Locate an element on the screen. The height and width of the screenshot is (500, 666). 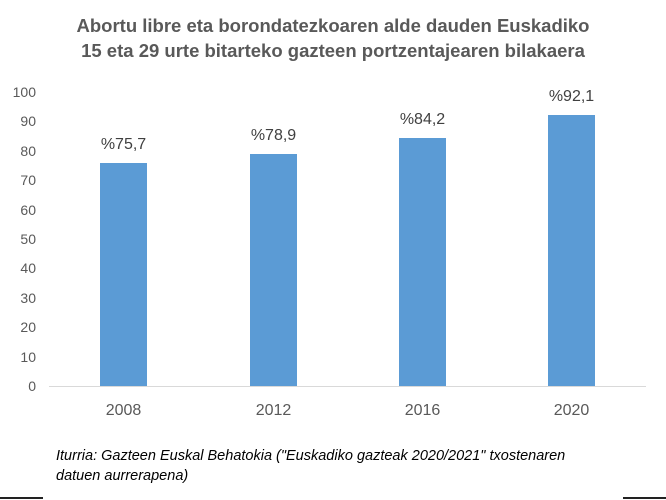
x-tick-label: 2008 is located at coordinates (123, 410).